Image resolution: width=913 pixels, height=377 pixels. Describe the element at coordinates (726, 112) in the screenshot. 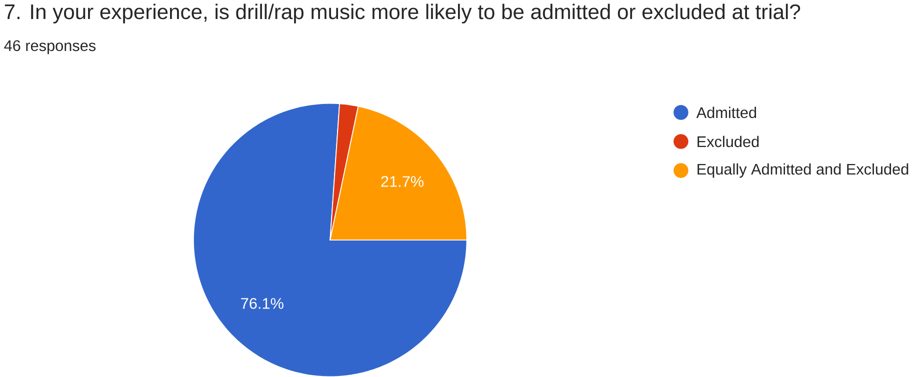

I see `legend-label: Admitted` at that location.